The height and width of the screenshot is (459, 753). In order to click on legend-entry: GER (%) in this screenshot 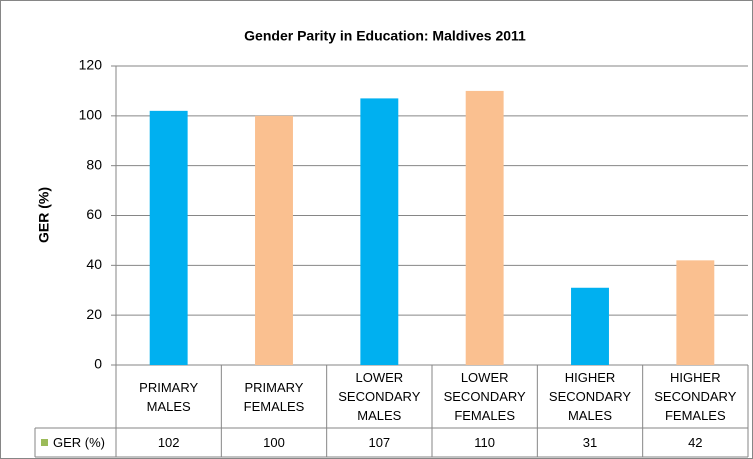, I will do `click(75, 442)`.